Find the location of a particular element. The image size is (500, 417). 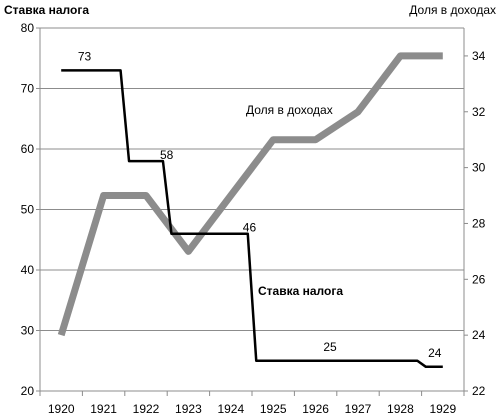

x-tick-label: 1929 is located at coordinates (442, 409).